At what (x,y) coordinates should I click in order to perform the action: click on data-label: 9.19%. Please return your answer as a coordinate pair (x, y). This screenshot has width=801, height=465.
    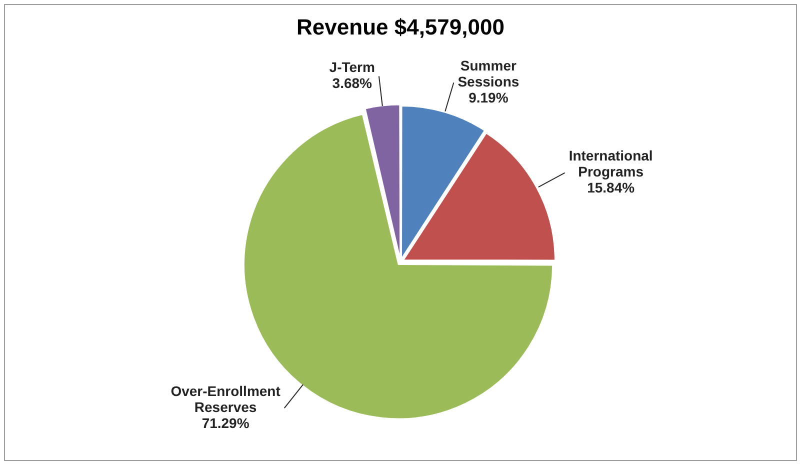
    Looking at the image, I should click on (488, 97).